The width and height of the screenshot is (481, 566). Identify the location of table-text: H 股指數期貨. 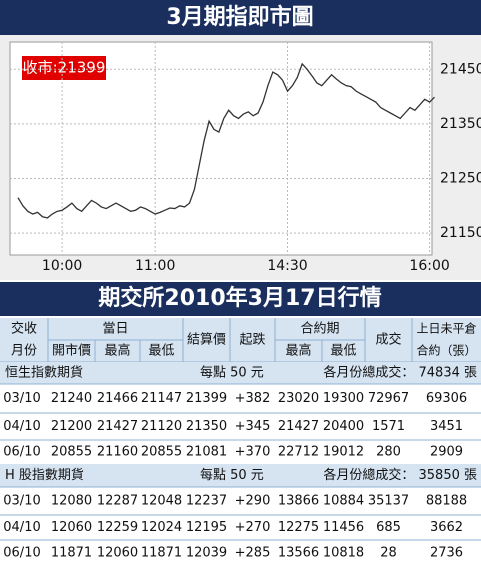
(44, 475).